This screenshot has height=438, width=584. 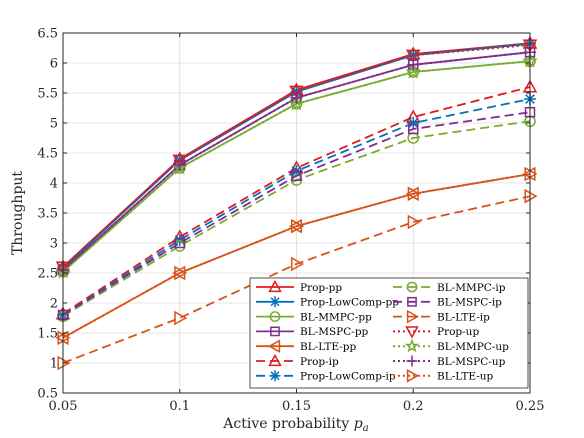 What do you see at coordinates (18, 213) in the screenshot?
I see `y-axis-label: Throughput` at bounding box center [18, 213].